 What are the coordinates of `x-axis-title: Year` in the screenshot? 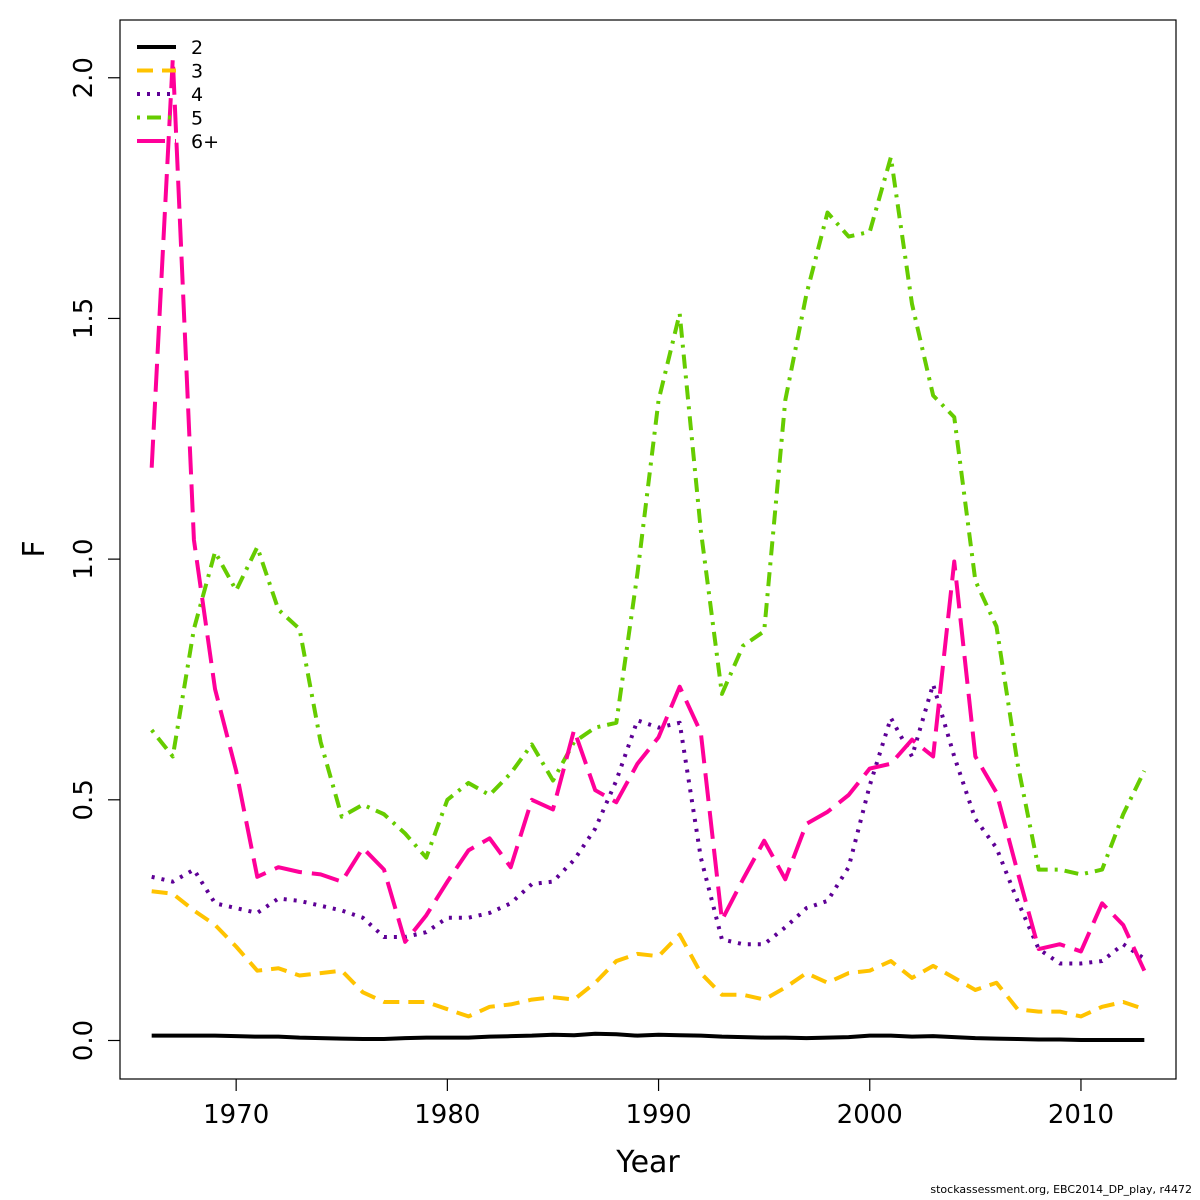 It's located at (647, 1162).